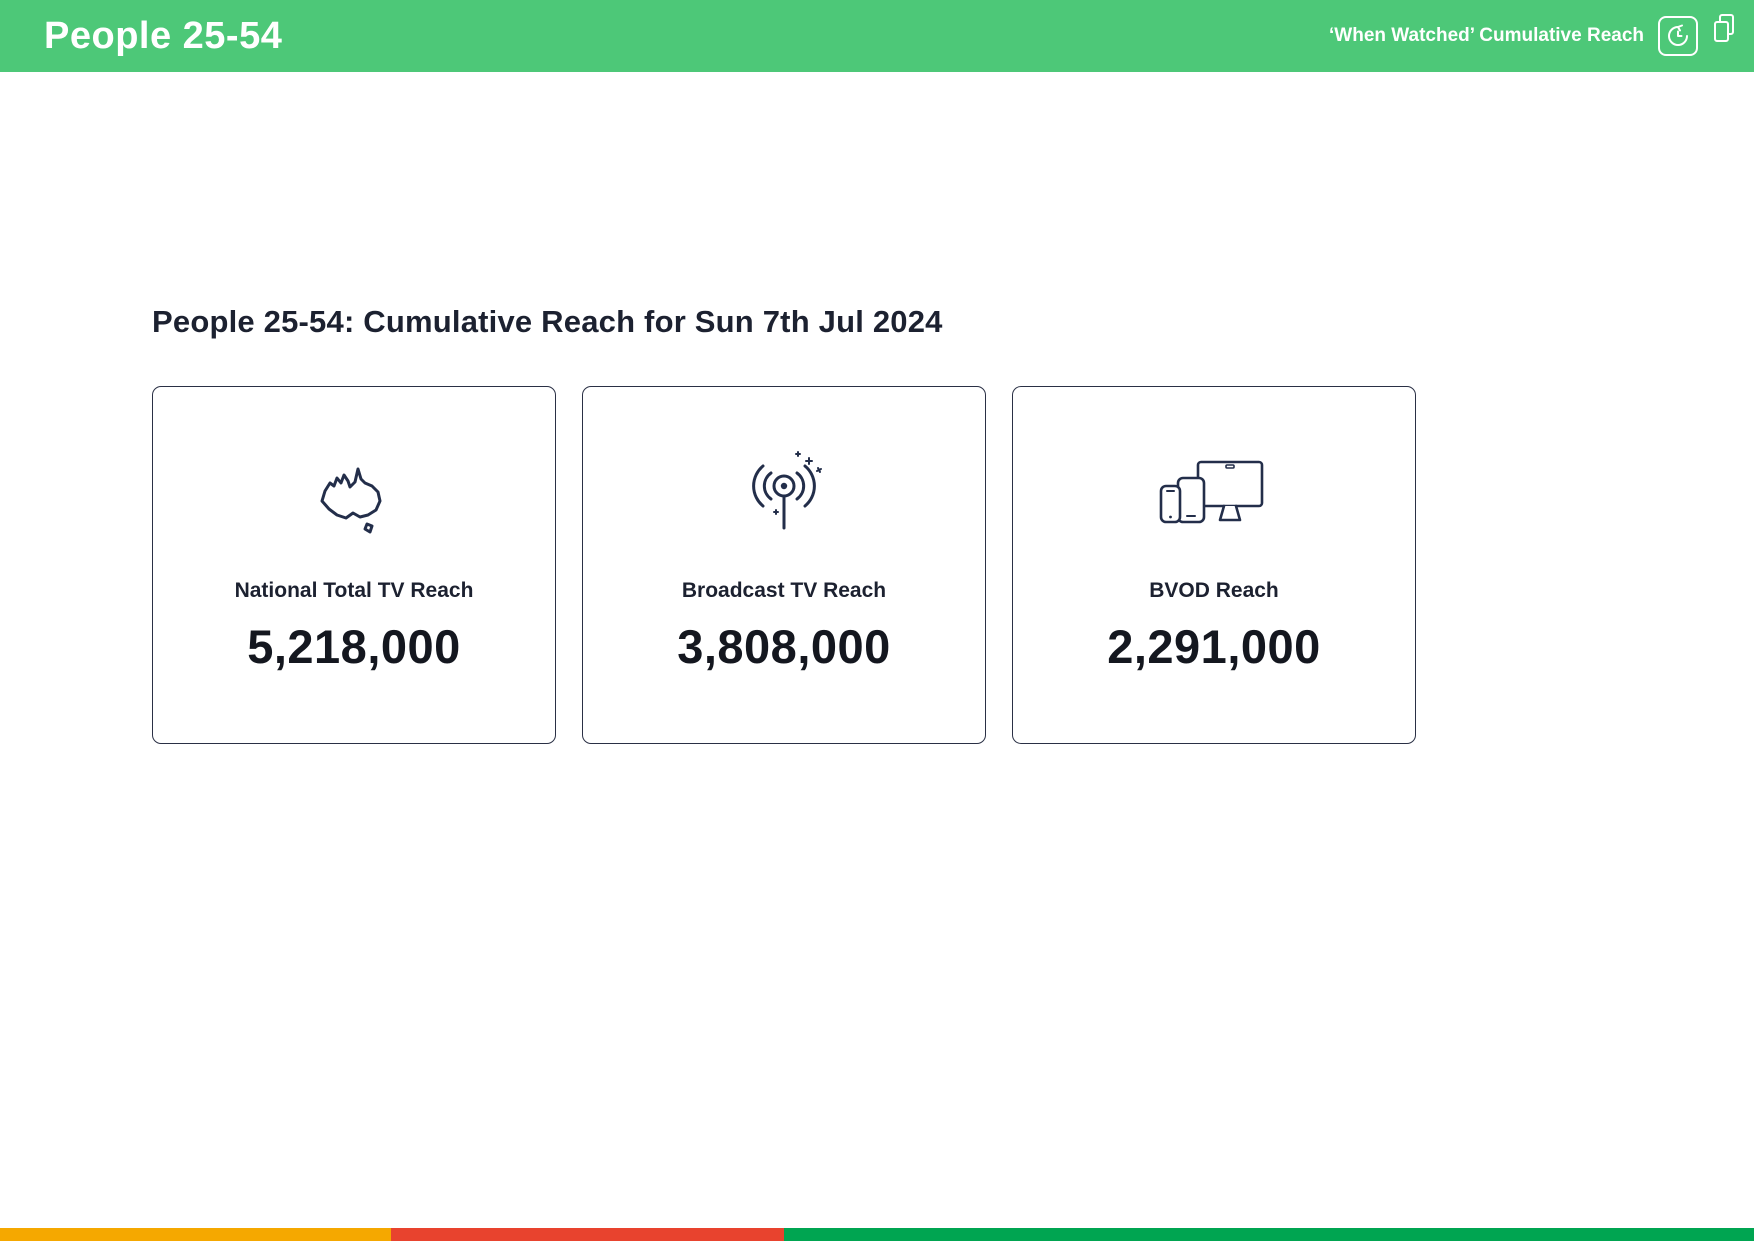 The image size is (1754, 1241). I want to click on footer-brand-stripe, so click(877, 1234).